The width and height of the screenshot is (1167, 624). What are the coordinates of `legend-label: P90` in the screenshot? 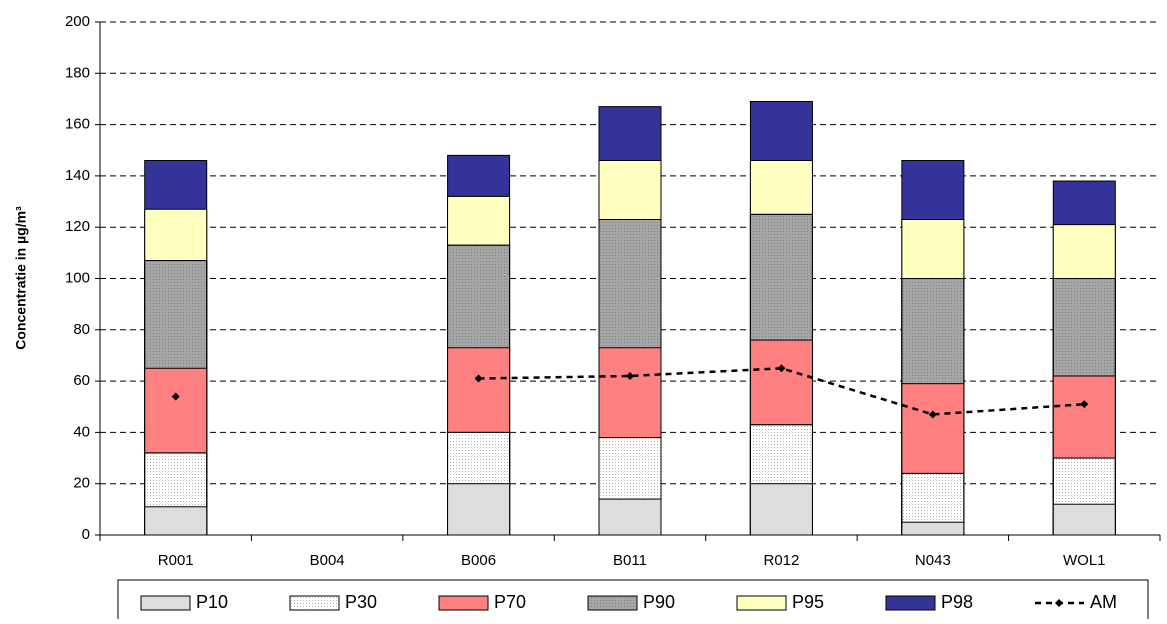 It's located at (659, 602).